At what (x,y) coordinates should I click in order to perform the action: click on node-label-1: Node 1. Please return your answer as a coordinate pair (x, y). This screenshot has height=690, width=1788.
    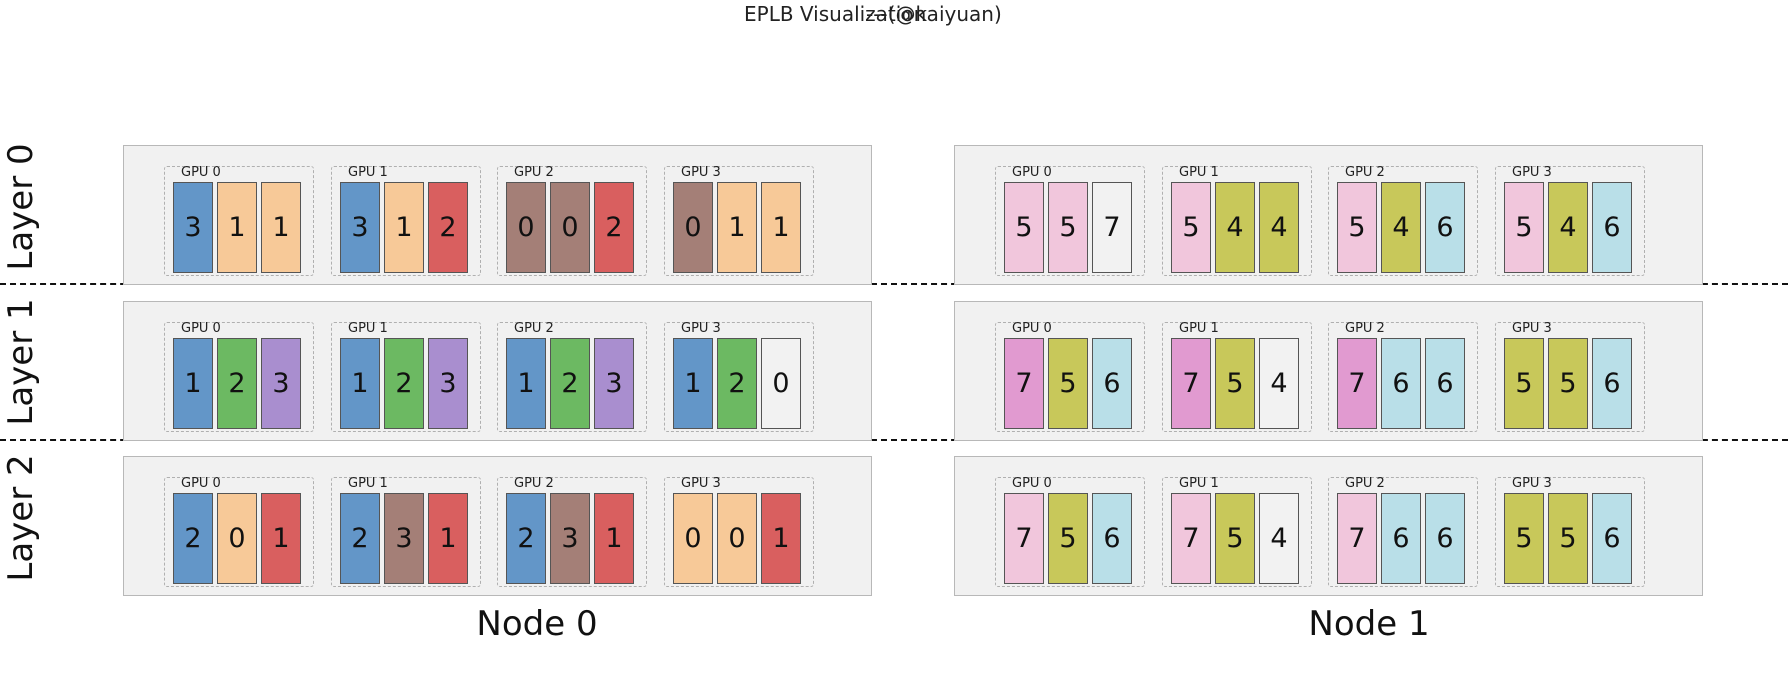
    Looking at the image, I should click on (1369, 624).